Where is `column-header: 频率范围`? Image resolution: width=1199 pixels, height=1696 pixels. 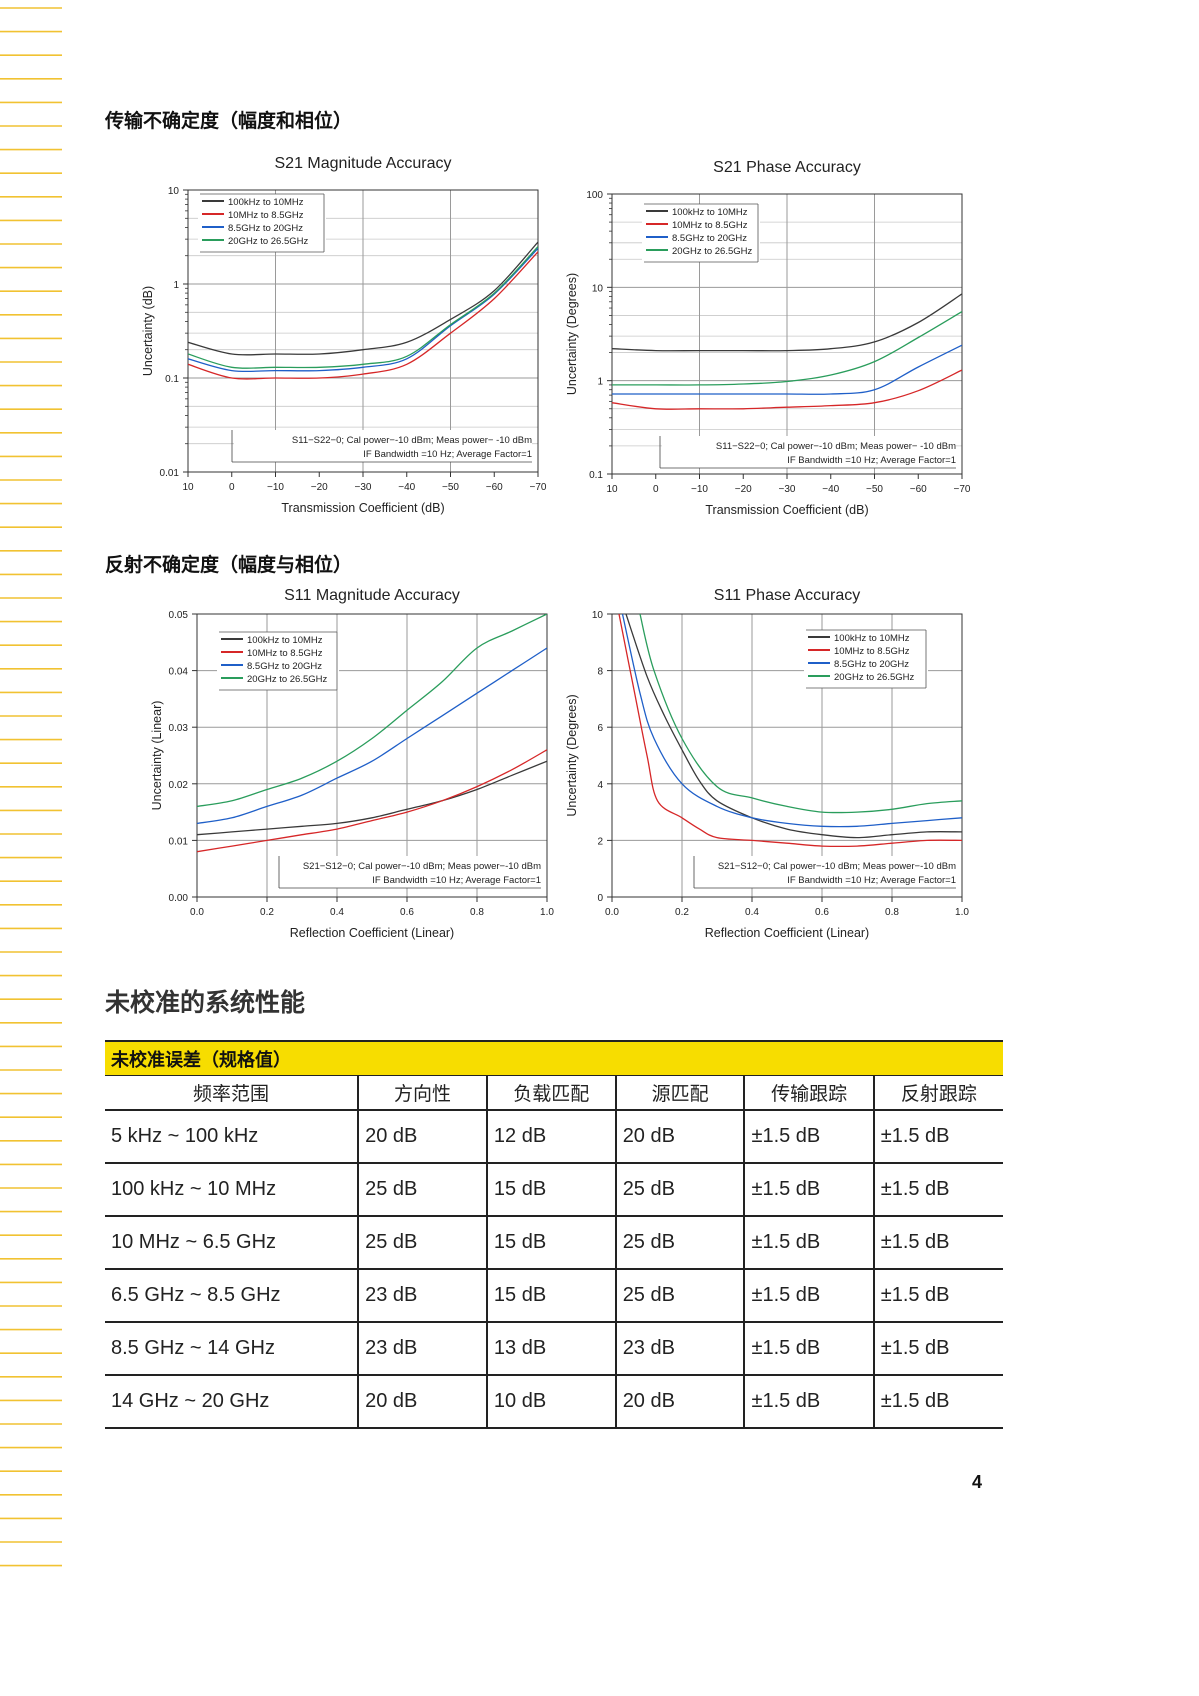
column-header: 频率范围 is located at coordinates (232, 1093).